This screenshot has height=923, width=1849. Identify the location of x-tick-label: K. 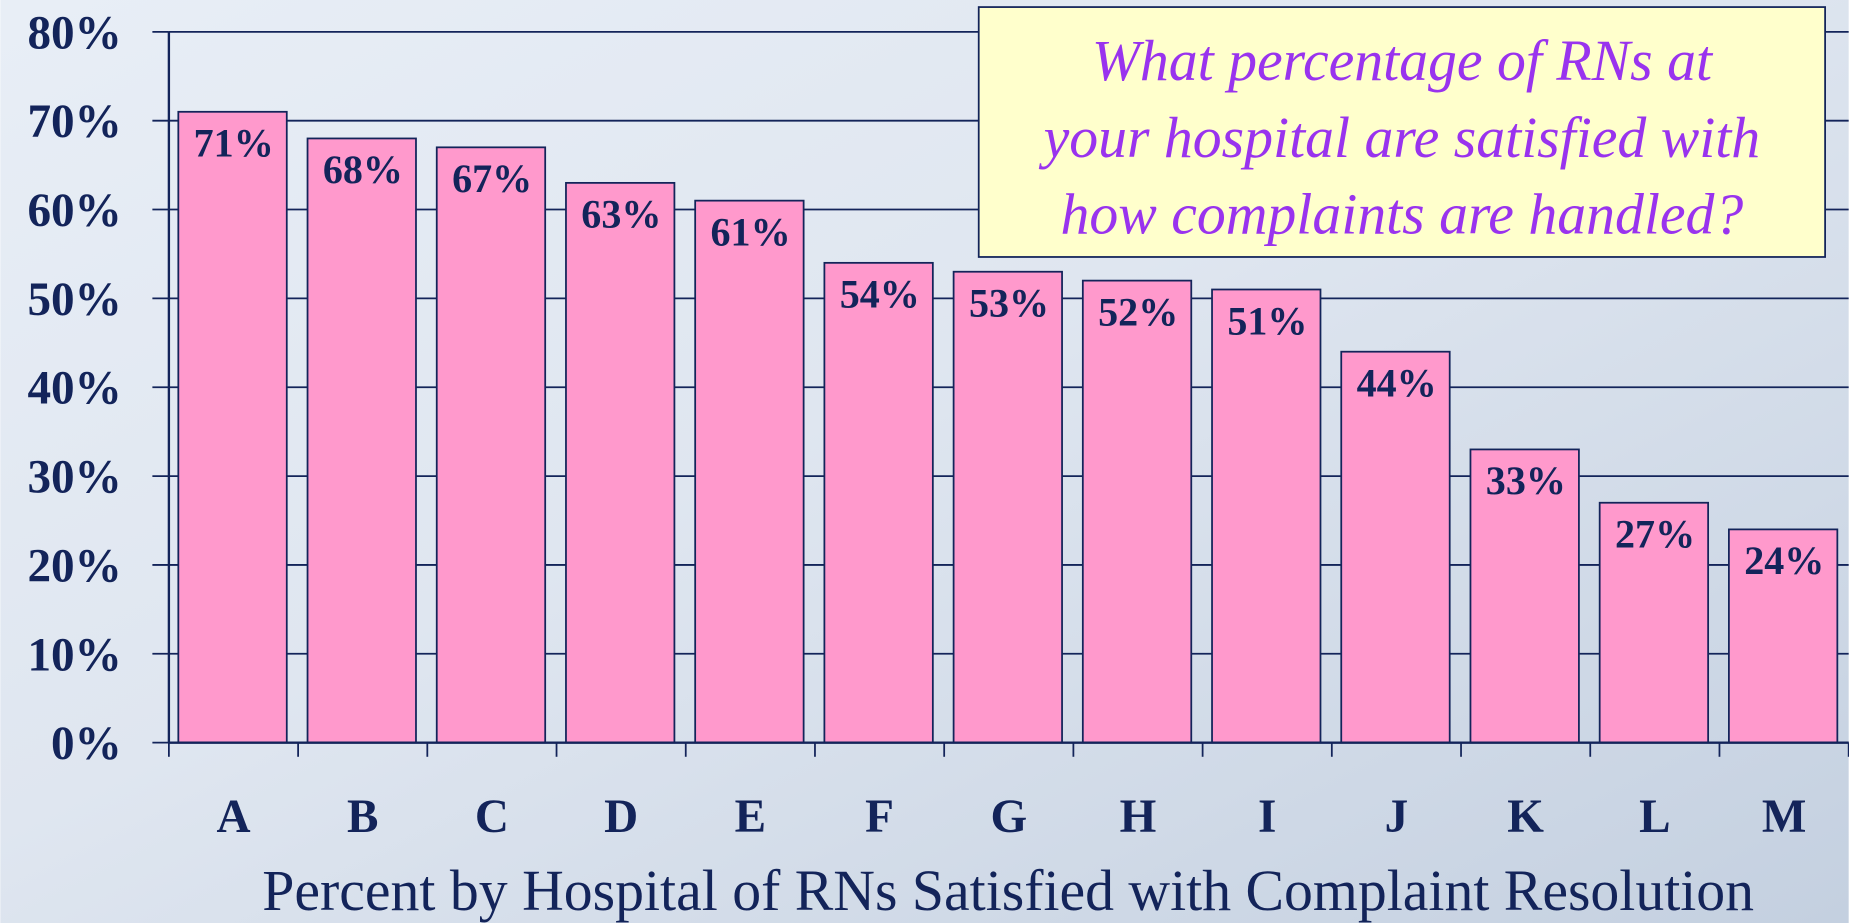
(1525, 817).